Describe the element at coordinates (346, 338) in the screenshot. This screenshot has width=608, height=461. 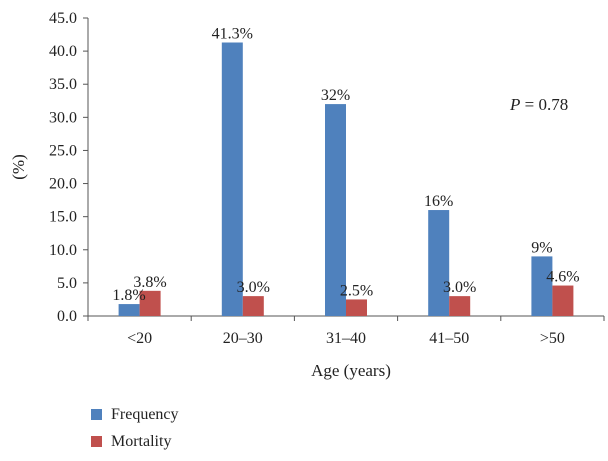
I see `x-tick-label: 31–40` at that location.